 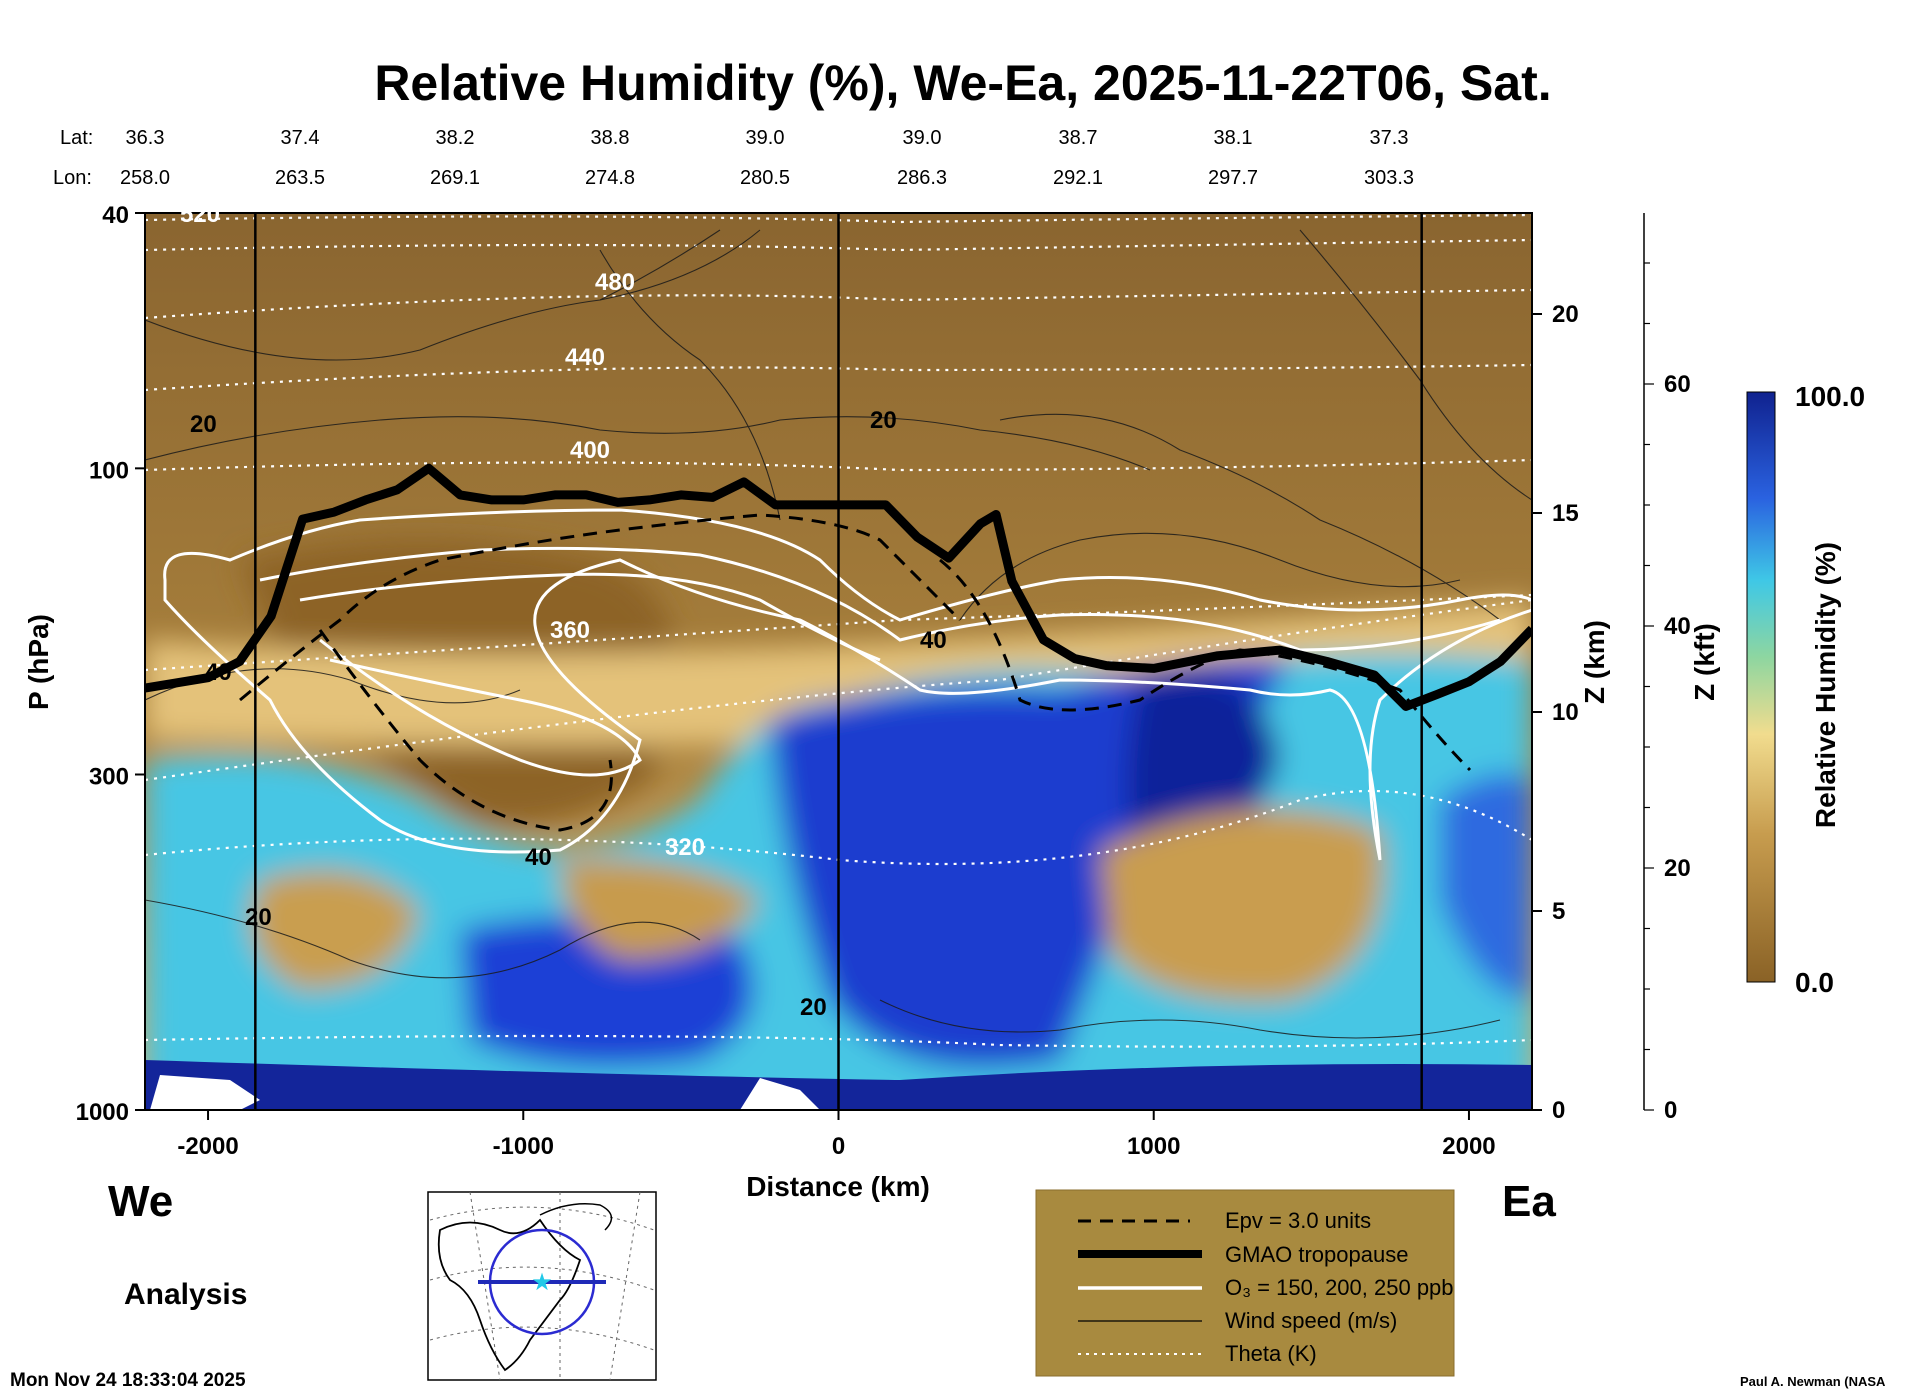 What do you see at coordinates (1468, 1146) in the screenshot?
I see `x-tick-label-4: 2000` at bounding box center [1468, 1146].